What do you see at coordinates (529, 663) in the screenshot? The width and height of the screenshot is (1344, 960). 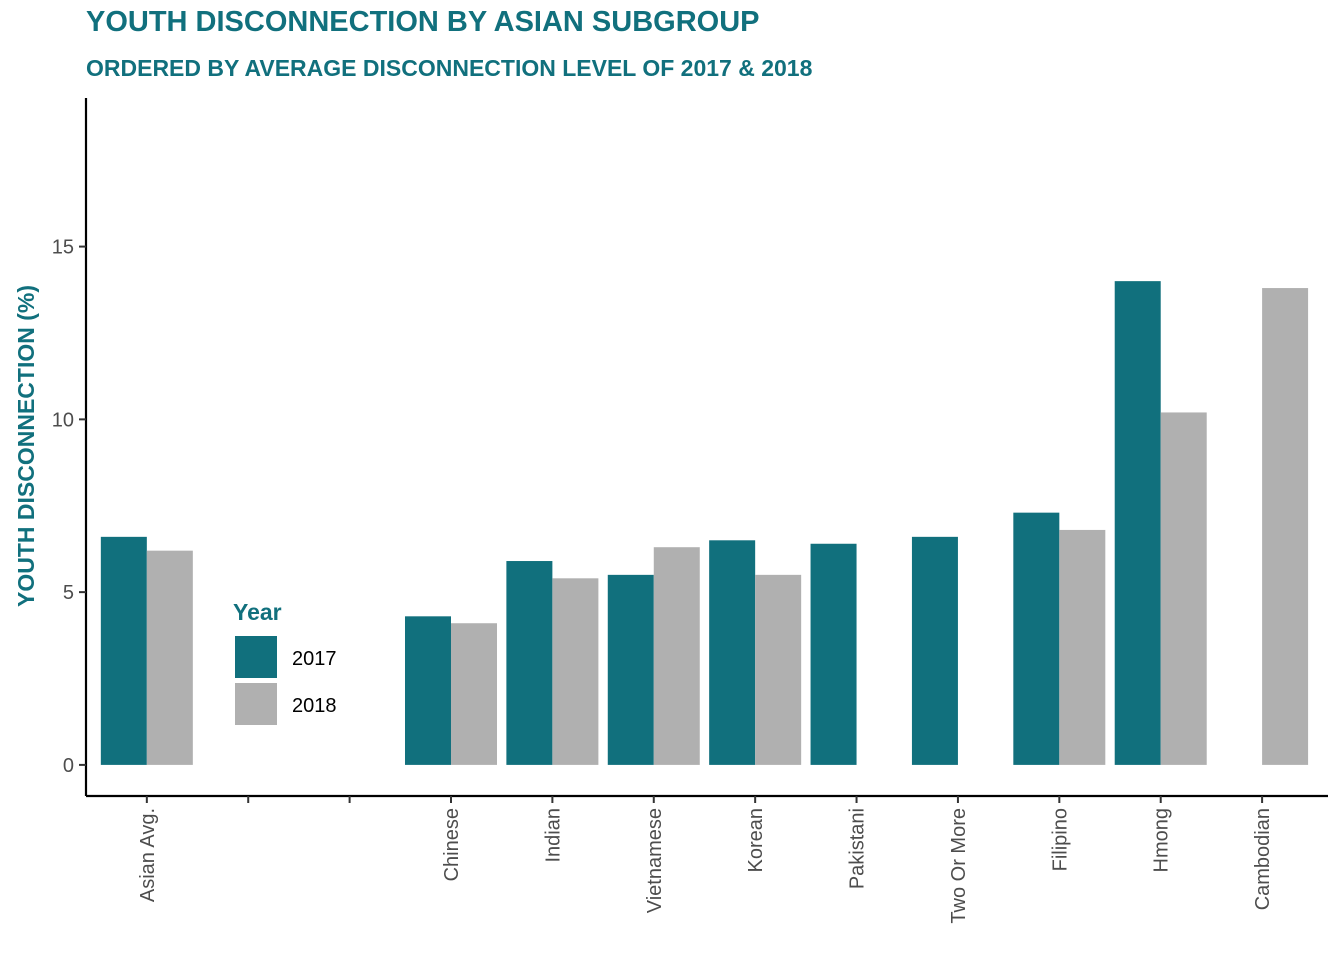 I see `bar-2017-indian` at bounding box center [529, 663].